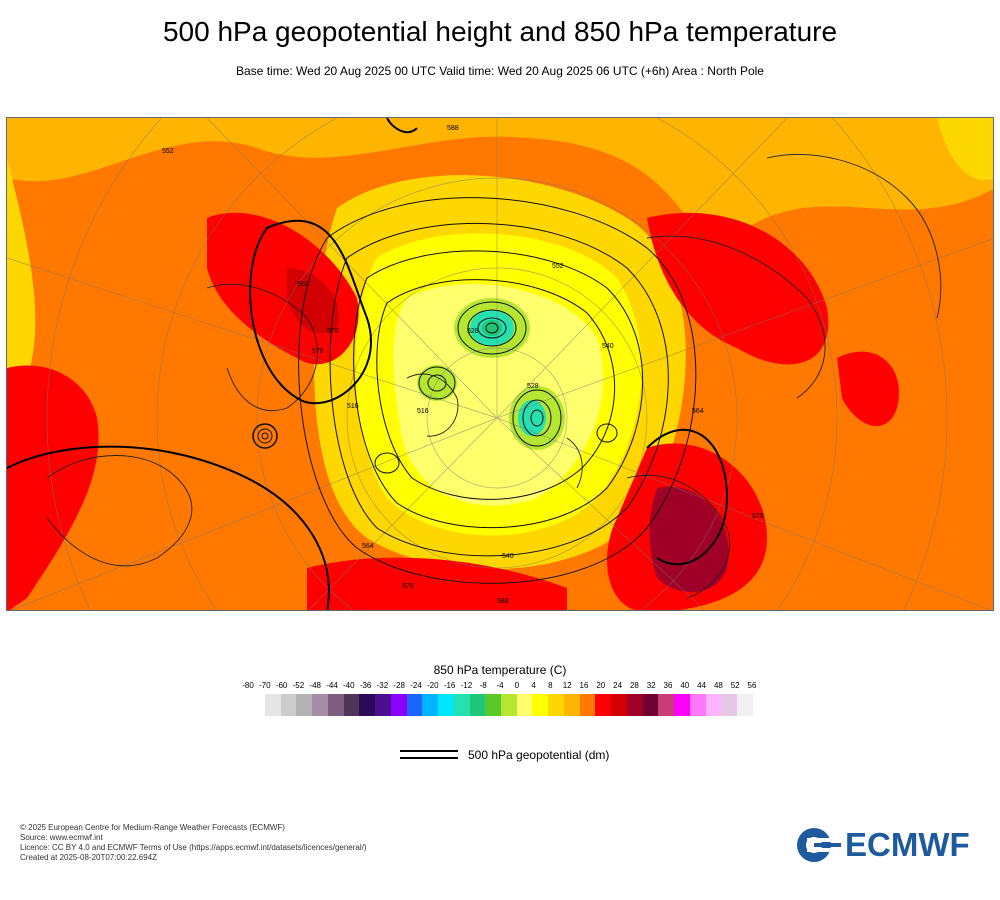  Describe the element at coordinates (584, 685) in the screenshot. I see `colorbar-tick-label: 16` at that location.